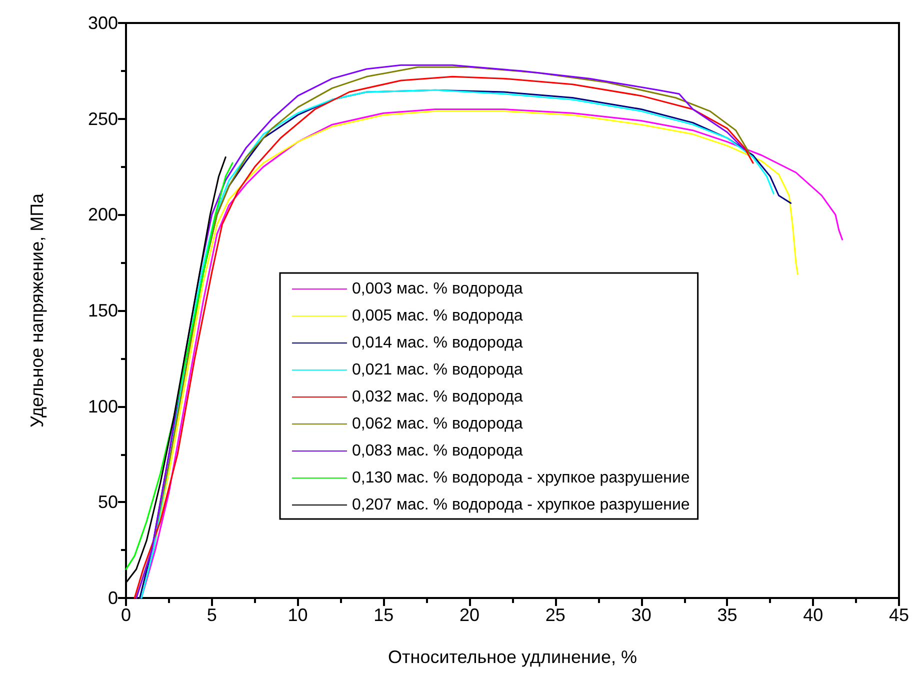 The height and width of the screenshot is (685, 912). I want to click on legend-label: 0,021 мас. % водорода, so click(437, 370).